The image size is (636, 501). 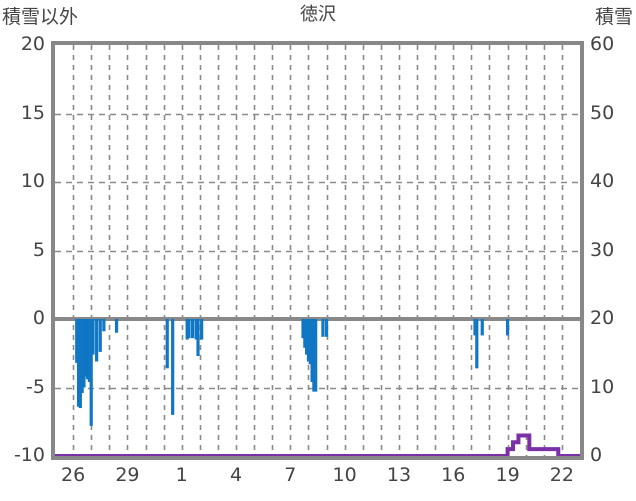 I want to click on y-tick-right: 40, so click(x=602, y=181).